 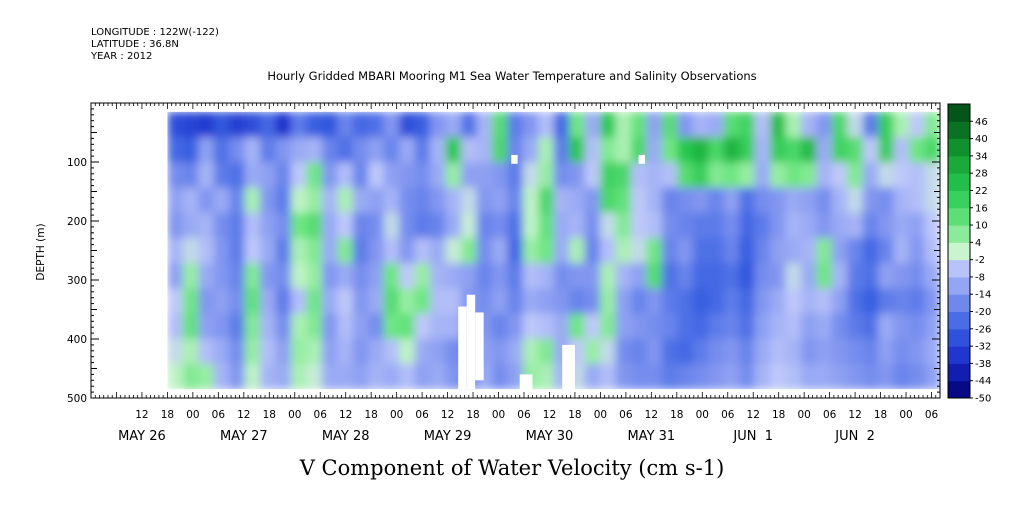 I want to click on y-tick-label: 500, so click(x=77, y=399).